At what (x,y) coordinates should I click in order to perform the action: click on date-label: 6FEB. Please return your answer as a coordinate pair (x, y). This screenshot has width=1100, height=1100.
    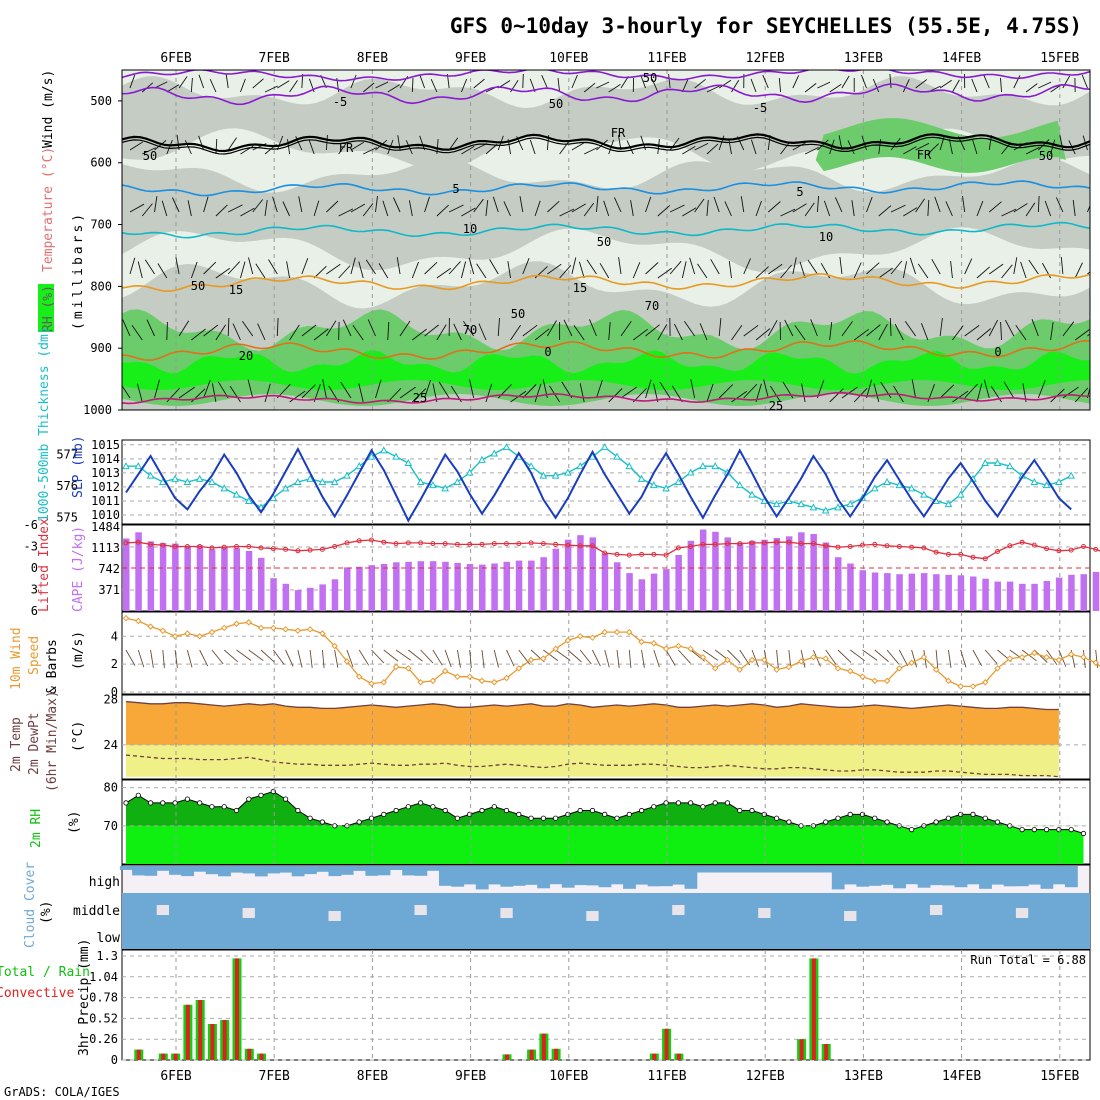
    Looking at the image, I should click on (175, 1076).